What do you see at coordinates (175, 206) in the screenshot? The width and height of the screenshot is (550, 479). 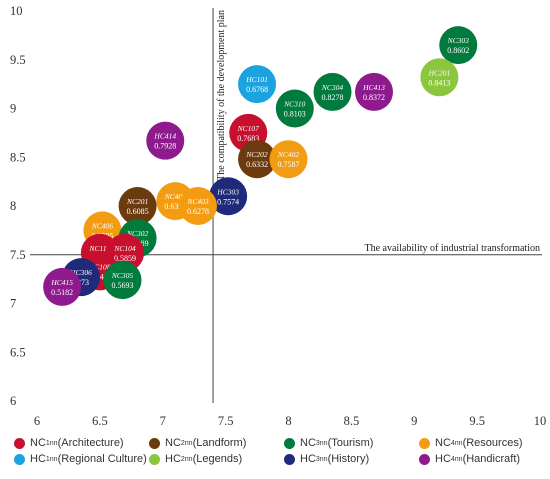 I see `bubble-value: 0.6390` at bounding box center [175, 206].